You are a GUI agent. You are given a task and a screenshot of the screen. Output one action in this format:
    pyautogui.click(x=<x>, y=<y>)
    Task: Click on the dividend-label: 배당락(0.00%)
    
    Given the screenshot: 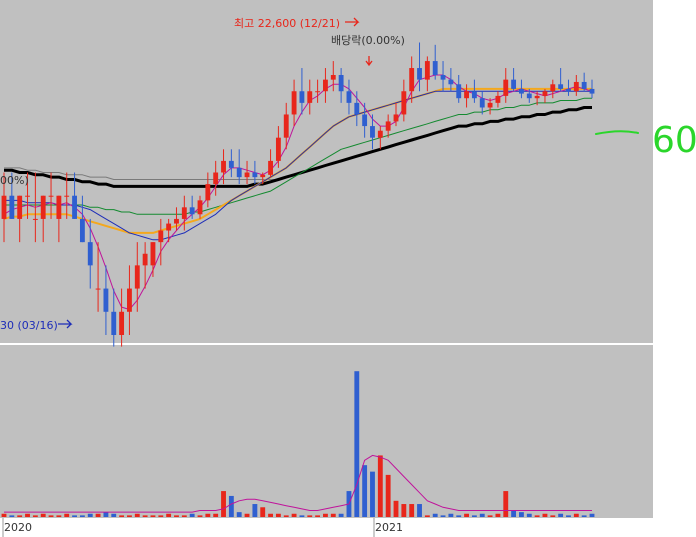 What is the action you would take?
    pyautogui.click(x=368, y=40)
    